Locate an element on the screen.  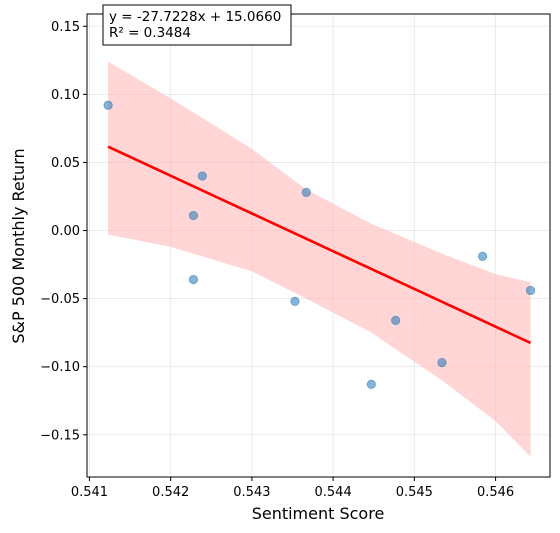
y-tick-label: 0.05 is located at coordinates (65, 163).